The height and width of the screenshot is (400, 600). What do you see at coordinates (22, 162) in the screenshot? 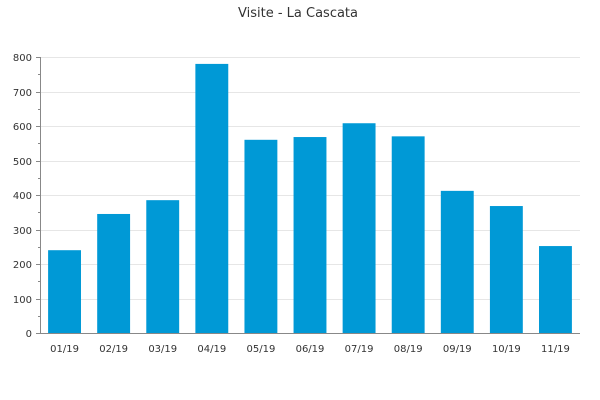
I see `y-tick-label: 500` at bounding box center [22, 162].